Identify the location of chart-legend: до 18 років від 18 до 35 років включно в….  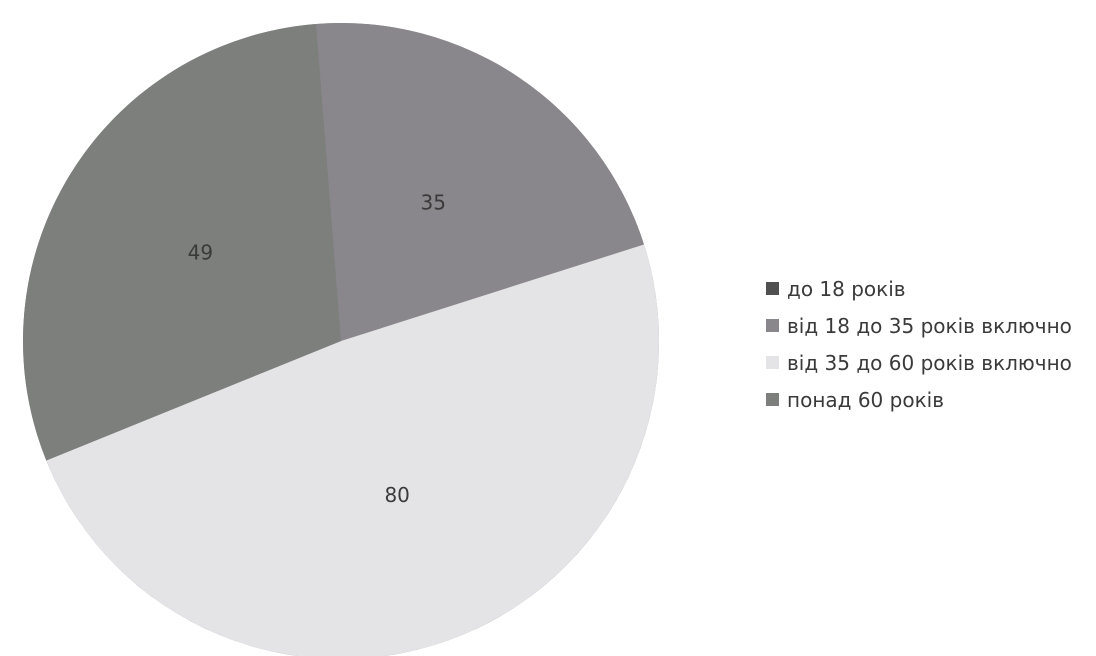
(919, 344).